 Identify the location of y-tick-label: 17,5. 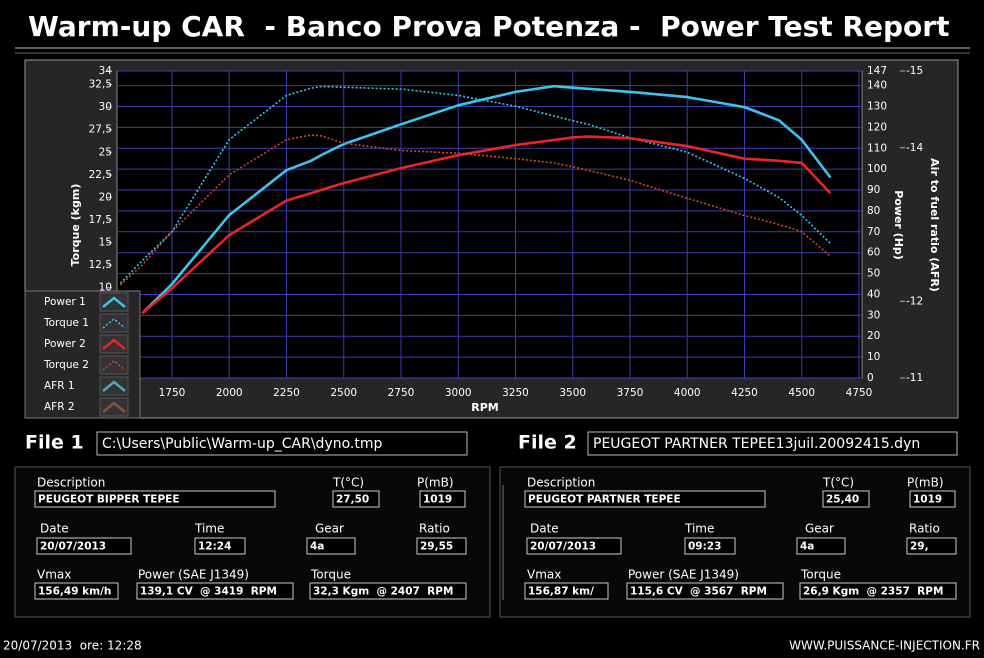
(100, 220).